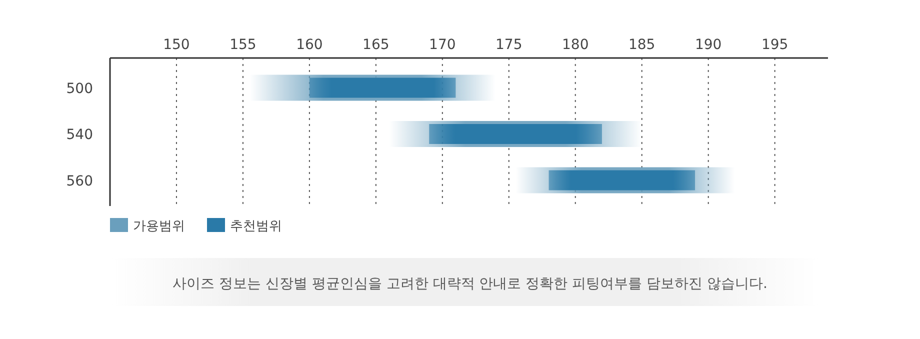  What do you see at coordinates (159, 226) in the screenshot?
I see `legend-label: 가용범위` at bounding box center [159, 226].